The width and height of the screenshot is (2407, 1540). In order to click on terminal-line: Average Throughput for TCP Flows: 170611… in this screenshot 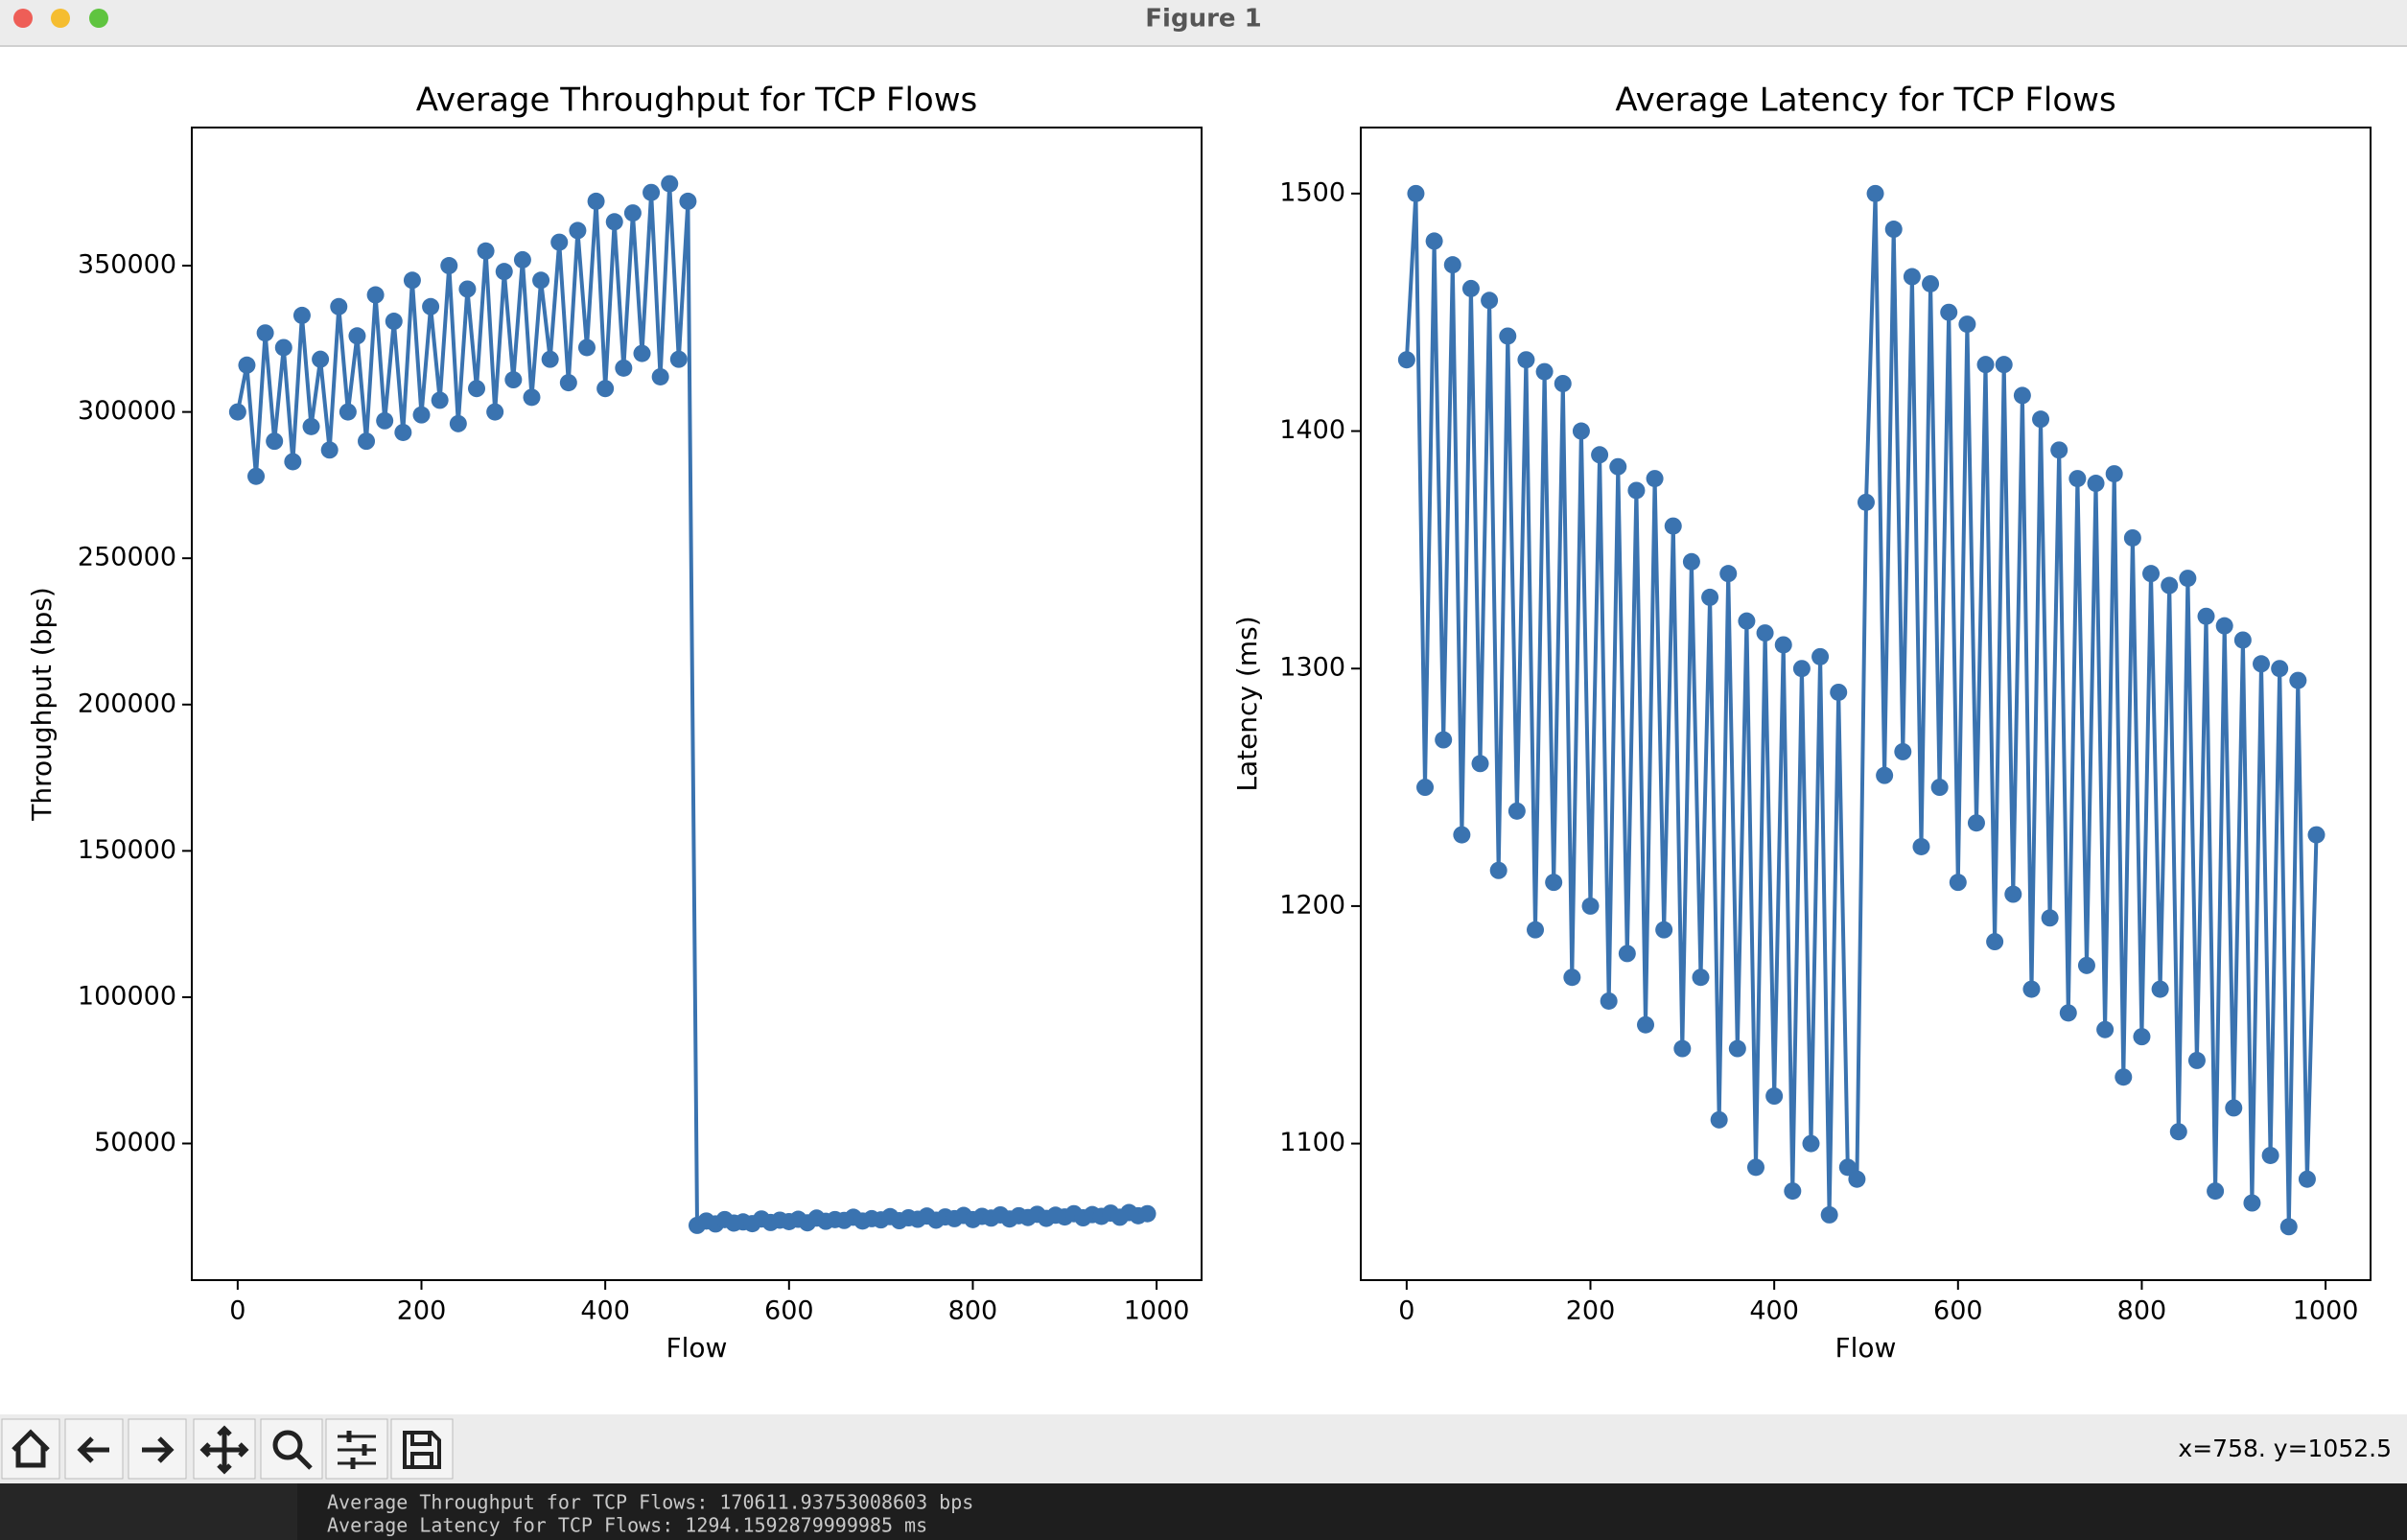, I will do `click(650, 1502)`.